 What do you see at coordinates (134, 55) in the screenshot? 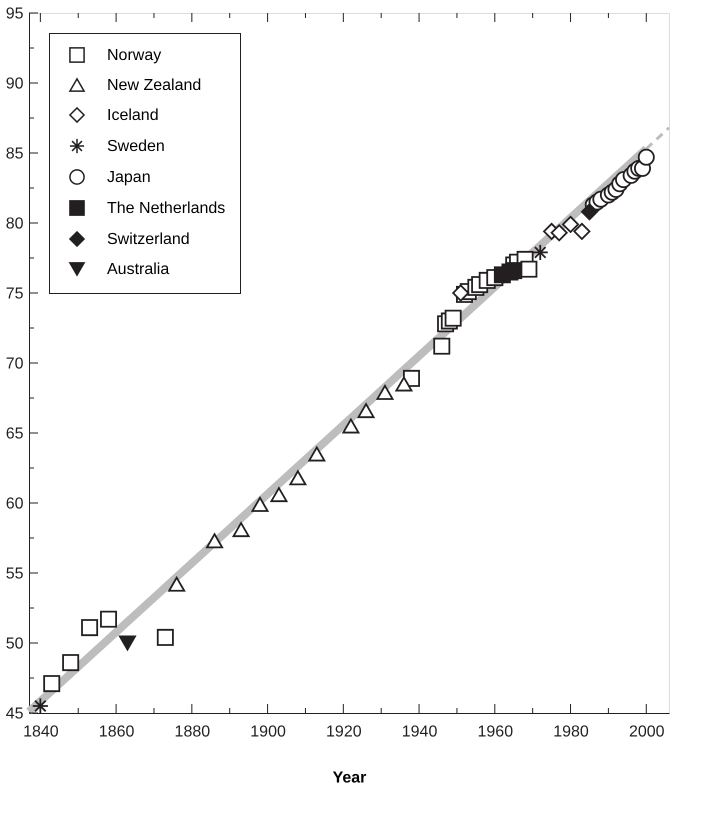
I see `legend-label: Norway` at bounding box center [134, 55].